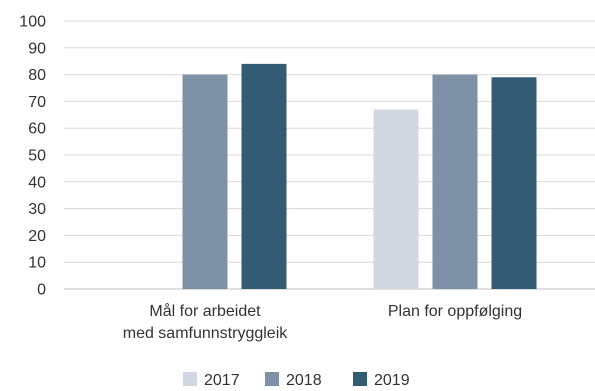 The width and height of the screenshot is (595, 391). What do you see at coordinates (37, 236) in the screenshot?
I see `y-tick-label: 20` at bounding box center [37, 236].